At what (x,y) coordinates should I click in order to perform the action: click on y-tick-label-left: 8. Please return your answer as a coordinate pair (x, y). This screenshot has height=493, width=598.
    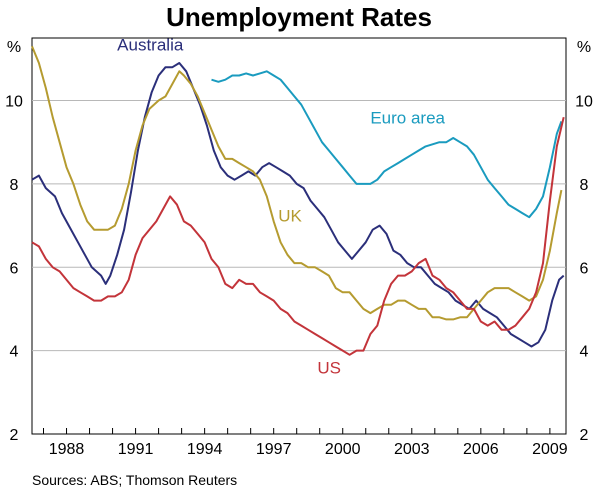
    Looking at the image, I should click on (14, 185).